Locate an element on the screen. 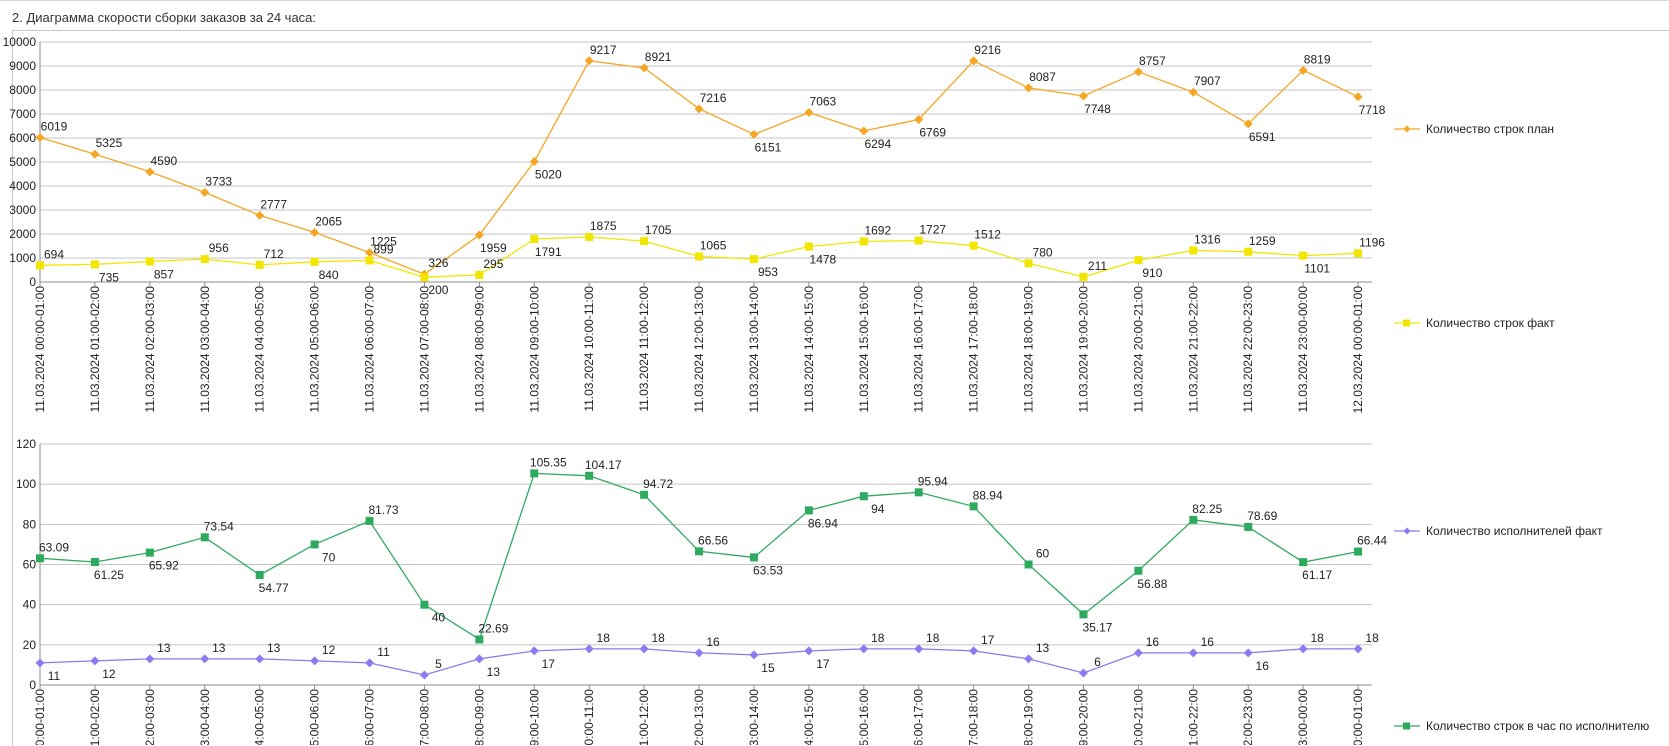 The height and width of the screenshot is (746, 1669). x-tick-label: 03:00-04:00 is located at coordinates (205, 717).